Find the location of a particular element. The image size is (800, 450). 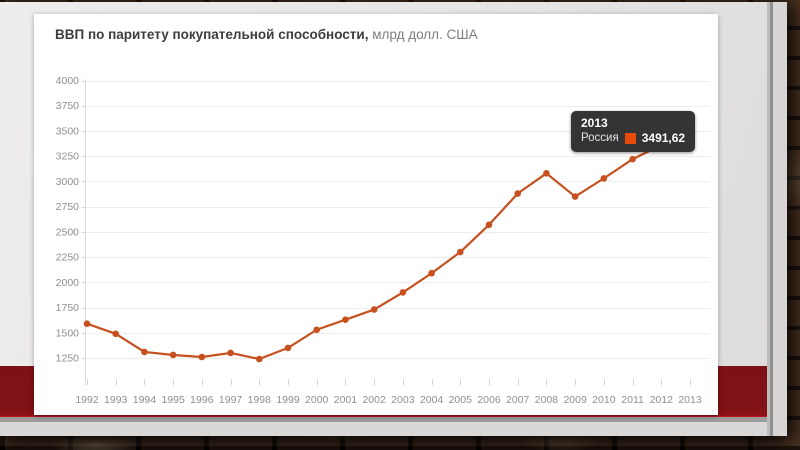

data-point-2004 is located at coordinates (431, 273).